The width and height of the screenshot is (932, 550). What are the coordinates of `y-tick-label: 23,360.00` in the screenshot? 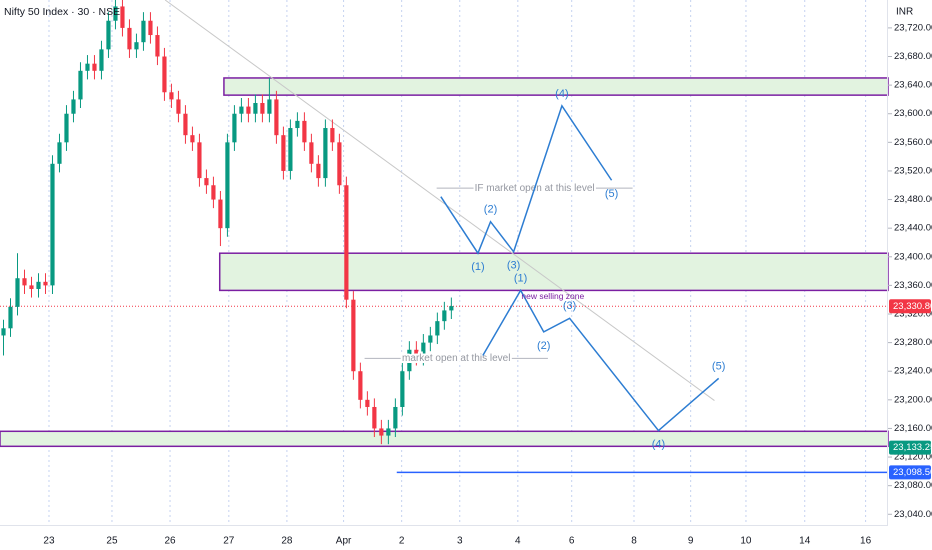 It's located at (913, 285).